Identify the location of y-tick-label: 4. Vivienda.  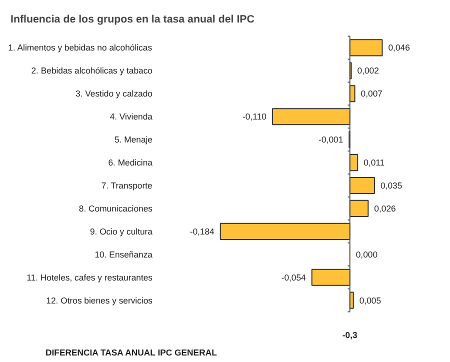
(131, 117).